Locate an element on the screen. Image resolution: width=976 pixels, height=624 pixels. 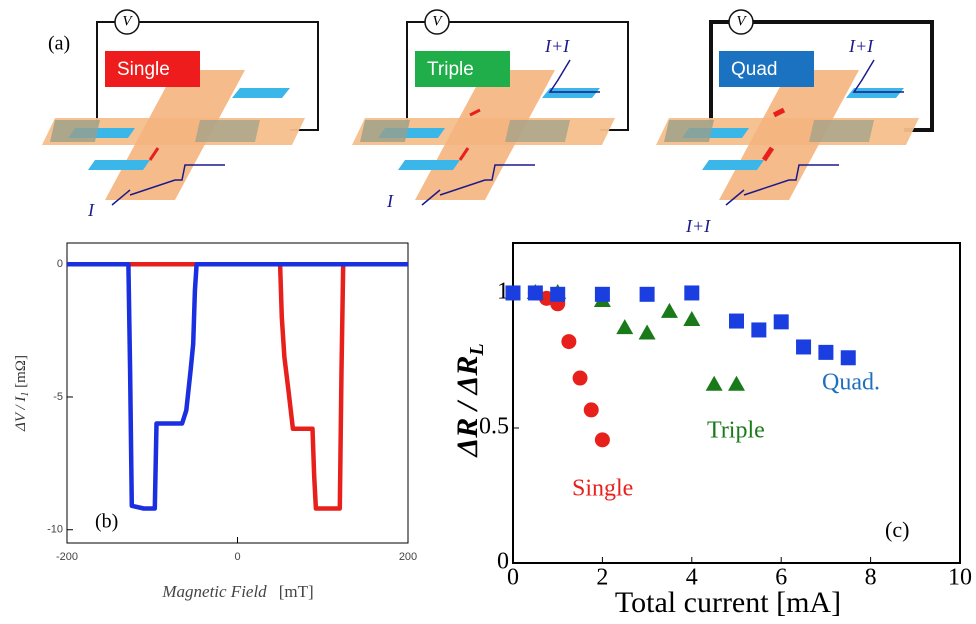
x-axis-label-unit: [mT] is located at coordinates (296, 591).